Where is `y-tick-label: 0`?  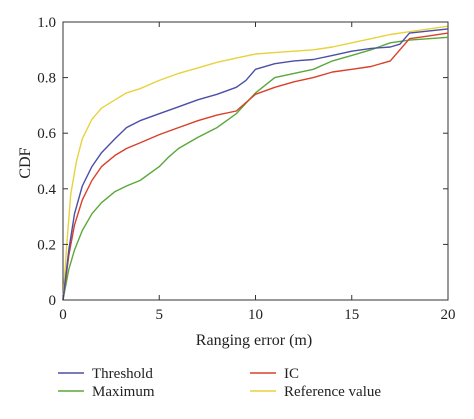
y-tick-label: 0 is located at coordinates (53, 301).